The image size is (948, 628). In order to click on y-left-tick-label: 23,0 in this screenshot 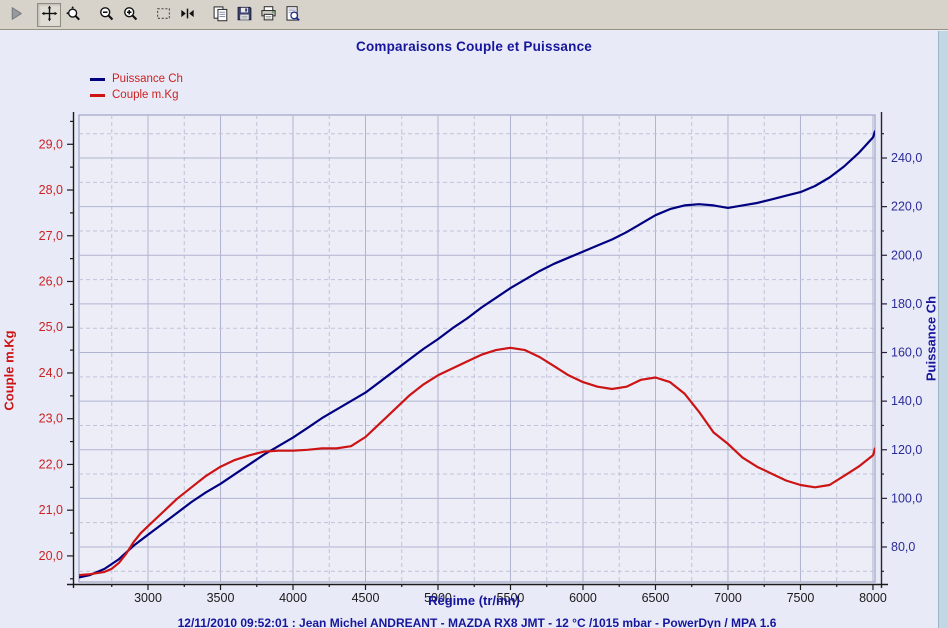, I will do `click(51, 419)`.